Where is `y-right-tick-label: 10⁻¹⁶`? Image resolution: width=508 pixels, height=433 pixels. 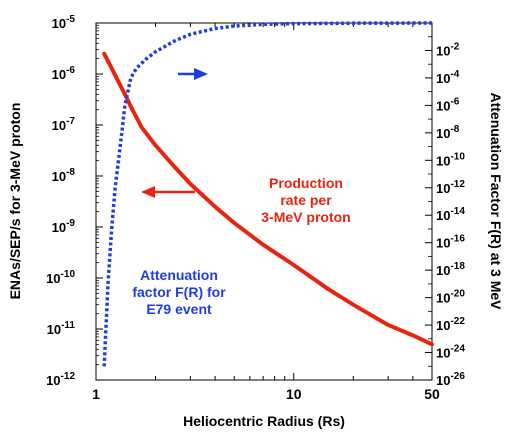 y-right-tick-label: 10⁻¹⁶ is located at coordinates (450, 242).